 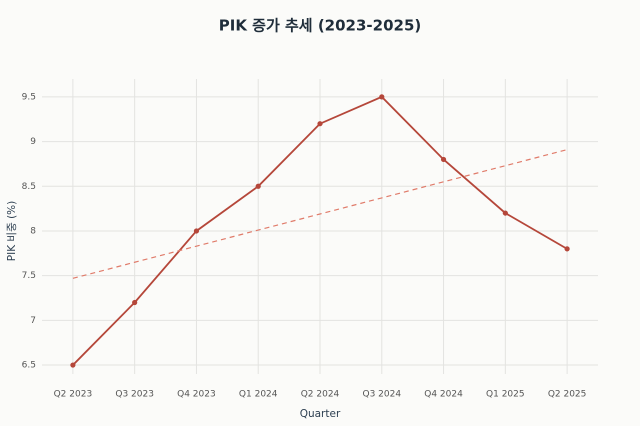 What do you see at coordinates (29, 366) in the screenshot?
I see `y-tick-label: 6.5` at bounding box center [29, 366].